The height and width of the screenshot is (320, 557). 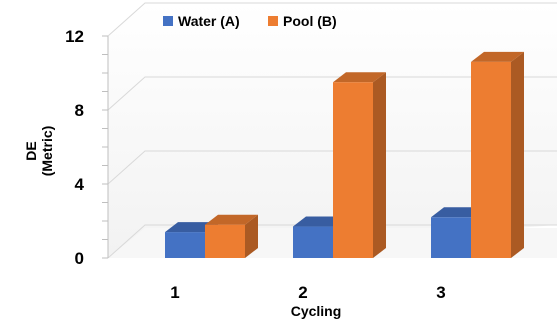 I want to click on legend: Water (A) Pool (B), so click(x=250, y=21).